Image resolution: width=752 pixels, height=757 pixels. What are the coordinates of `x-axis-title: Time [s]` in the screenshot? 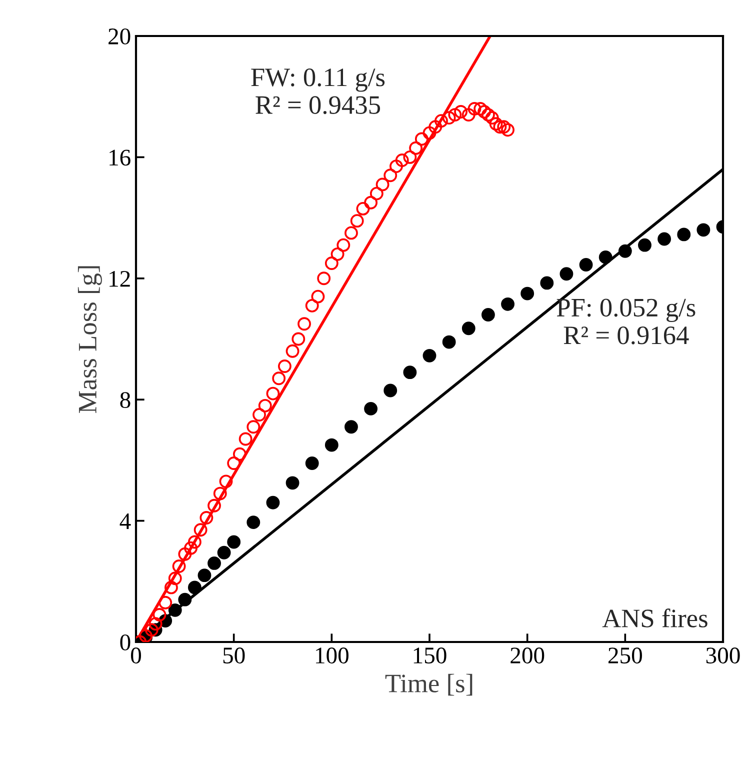 It's located at (428, 685).